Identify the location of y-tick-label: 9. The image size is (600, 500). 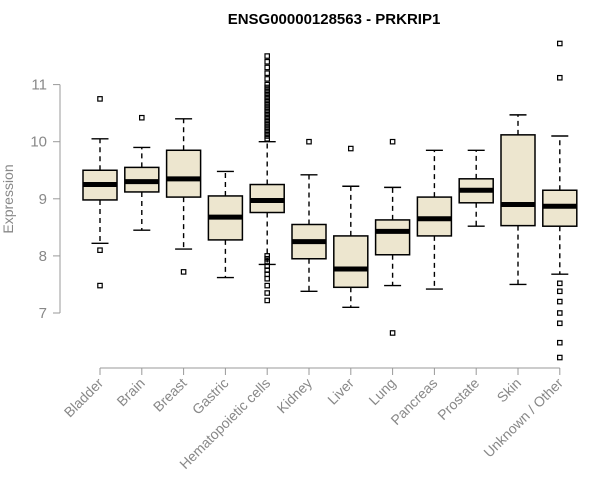
(43, 199).